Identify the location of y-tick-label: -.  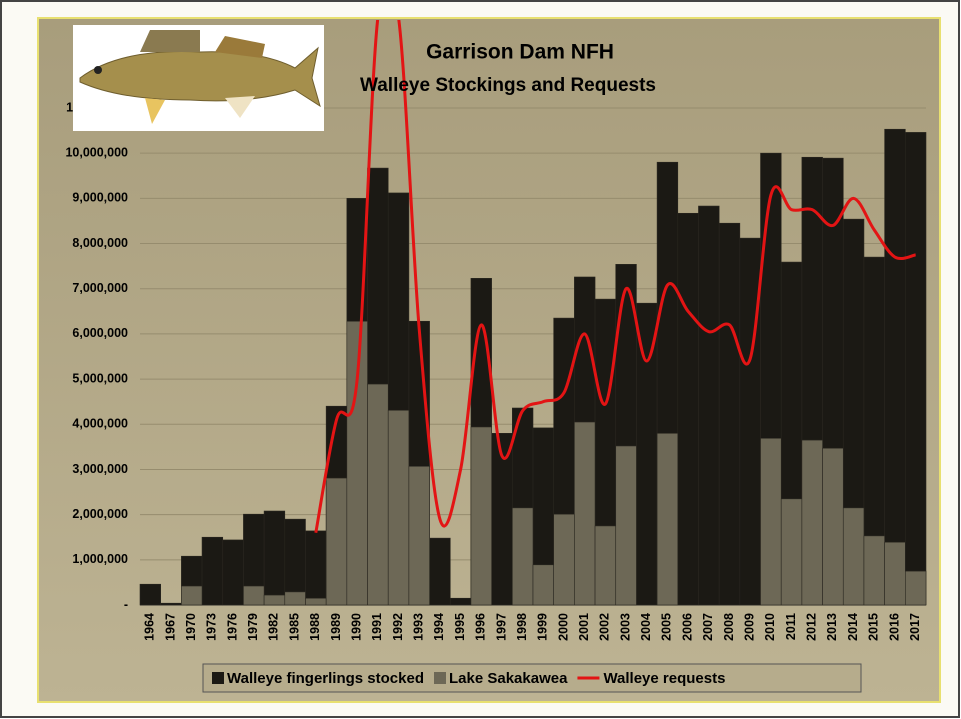
(126, 604).